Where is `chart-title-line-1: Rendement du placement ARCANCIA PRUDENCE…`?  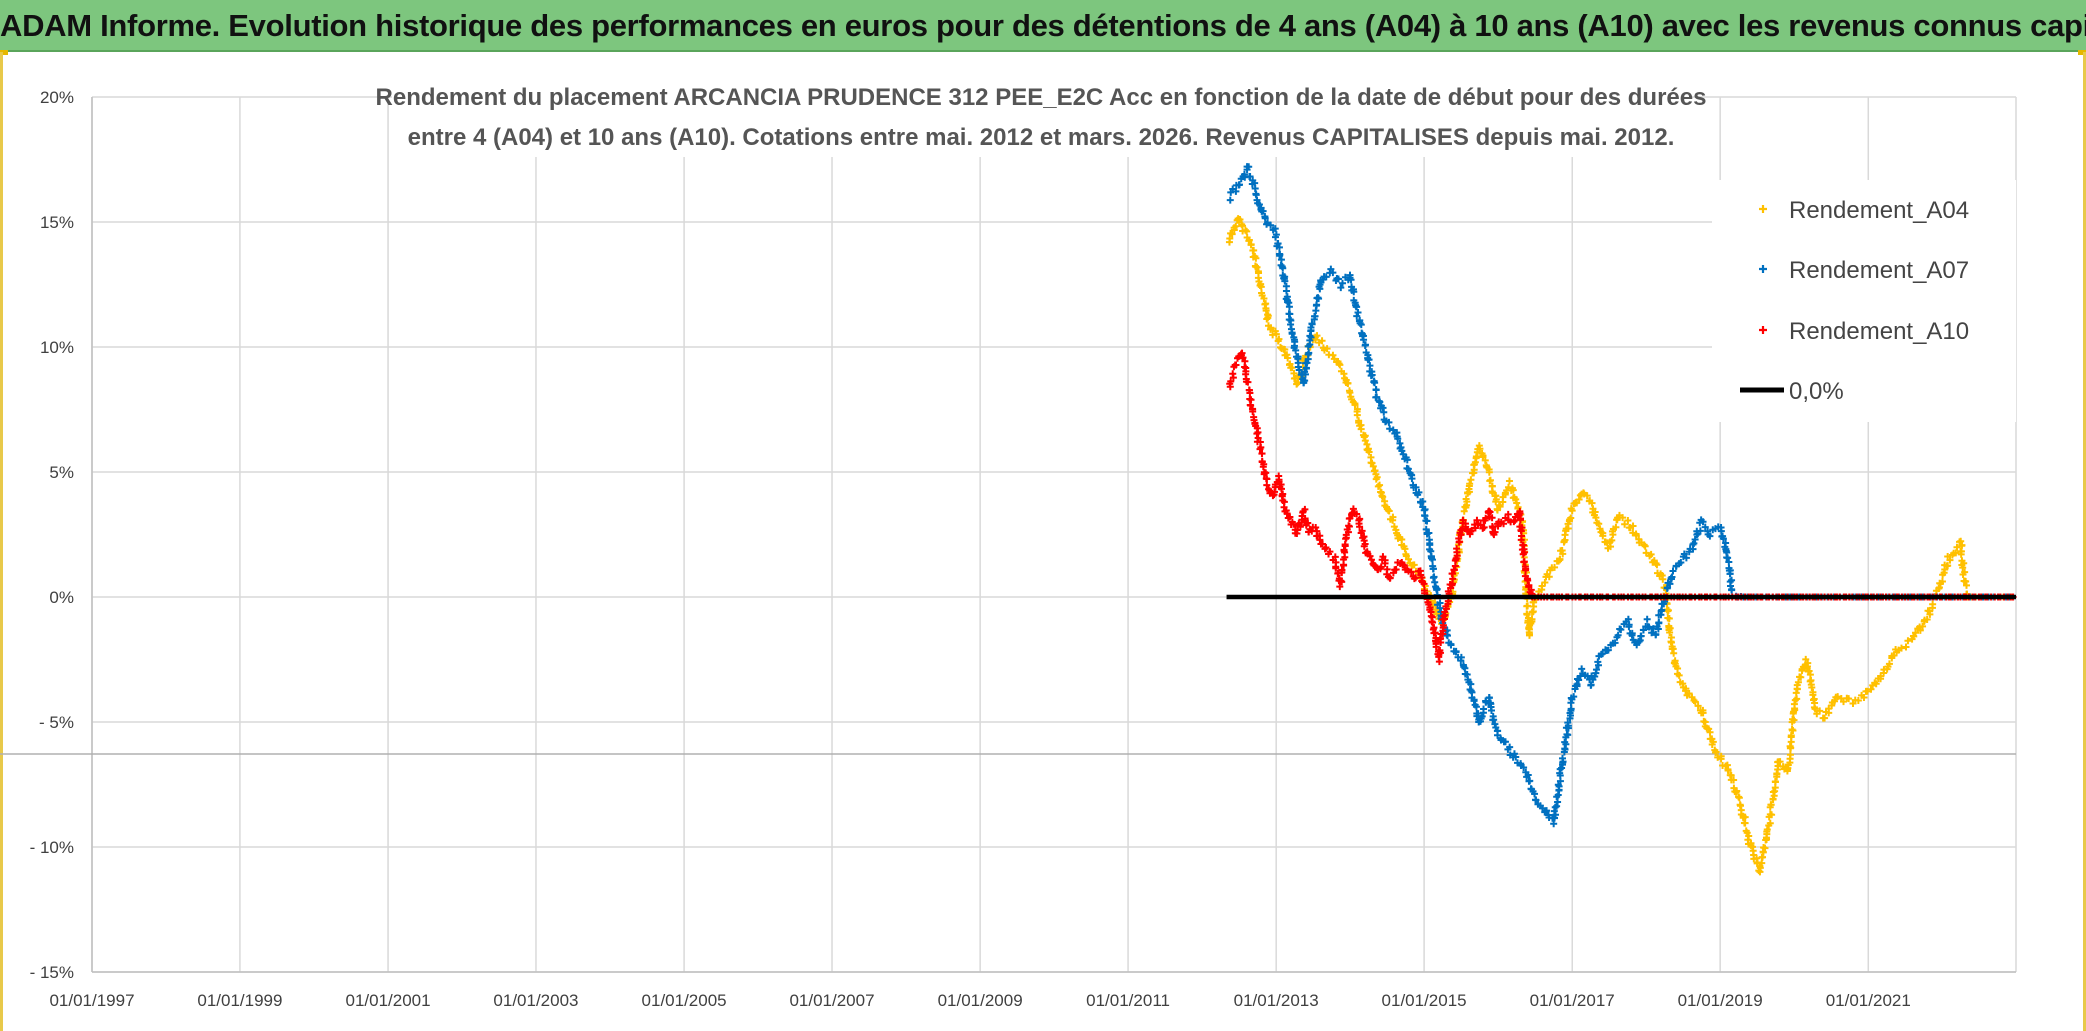 chart-title-line-1: Rendement du placement ARCANCIA PRUDENCE… is located at coordinates (1041, 97).